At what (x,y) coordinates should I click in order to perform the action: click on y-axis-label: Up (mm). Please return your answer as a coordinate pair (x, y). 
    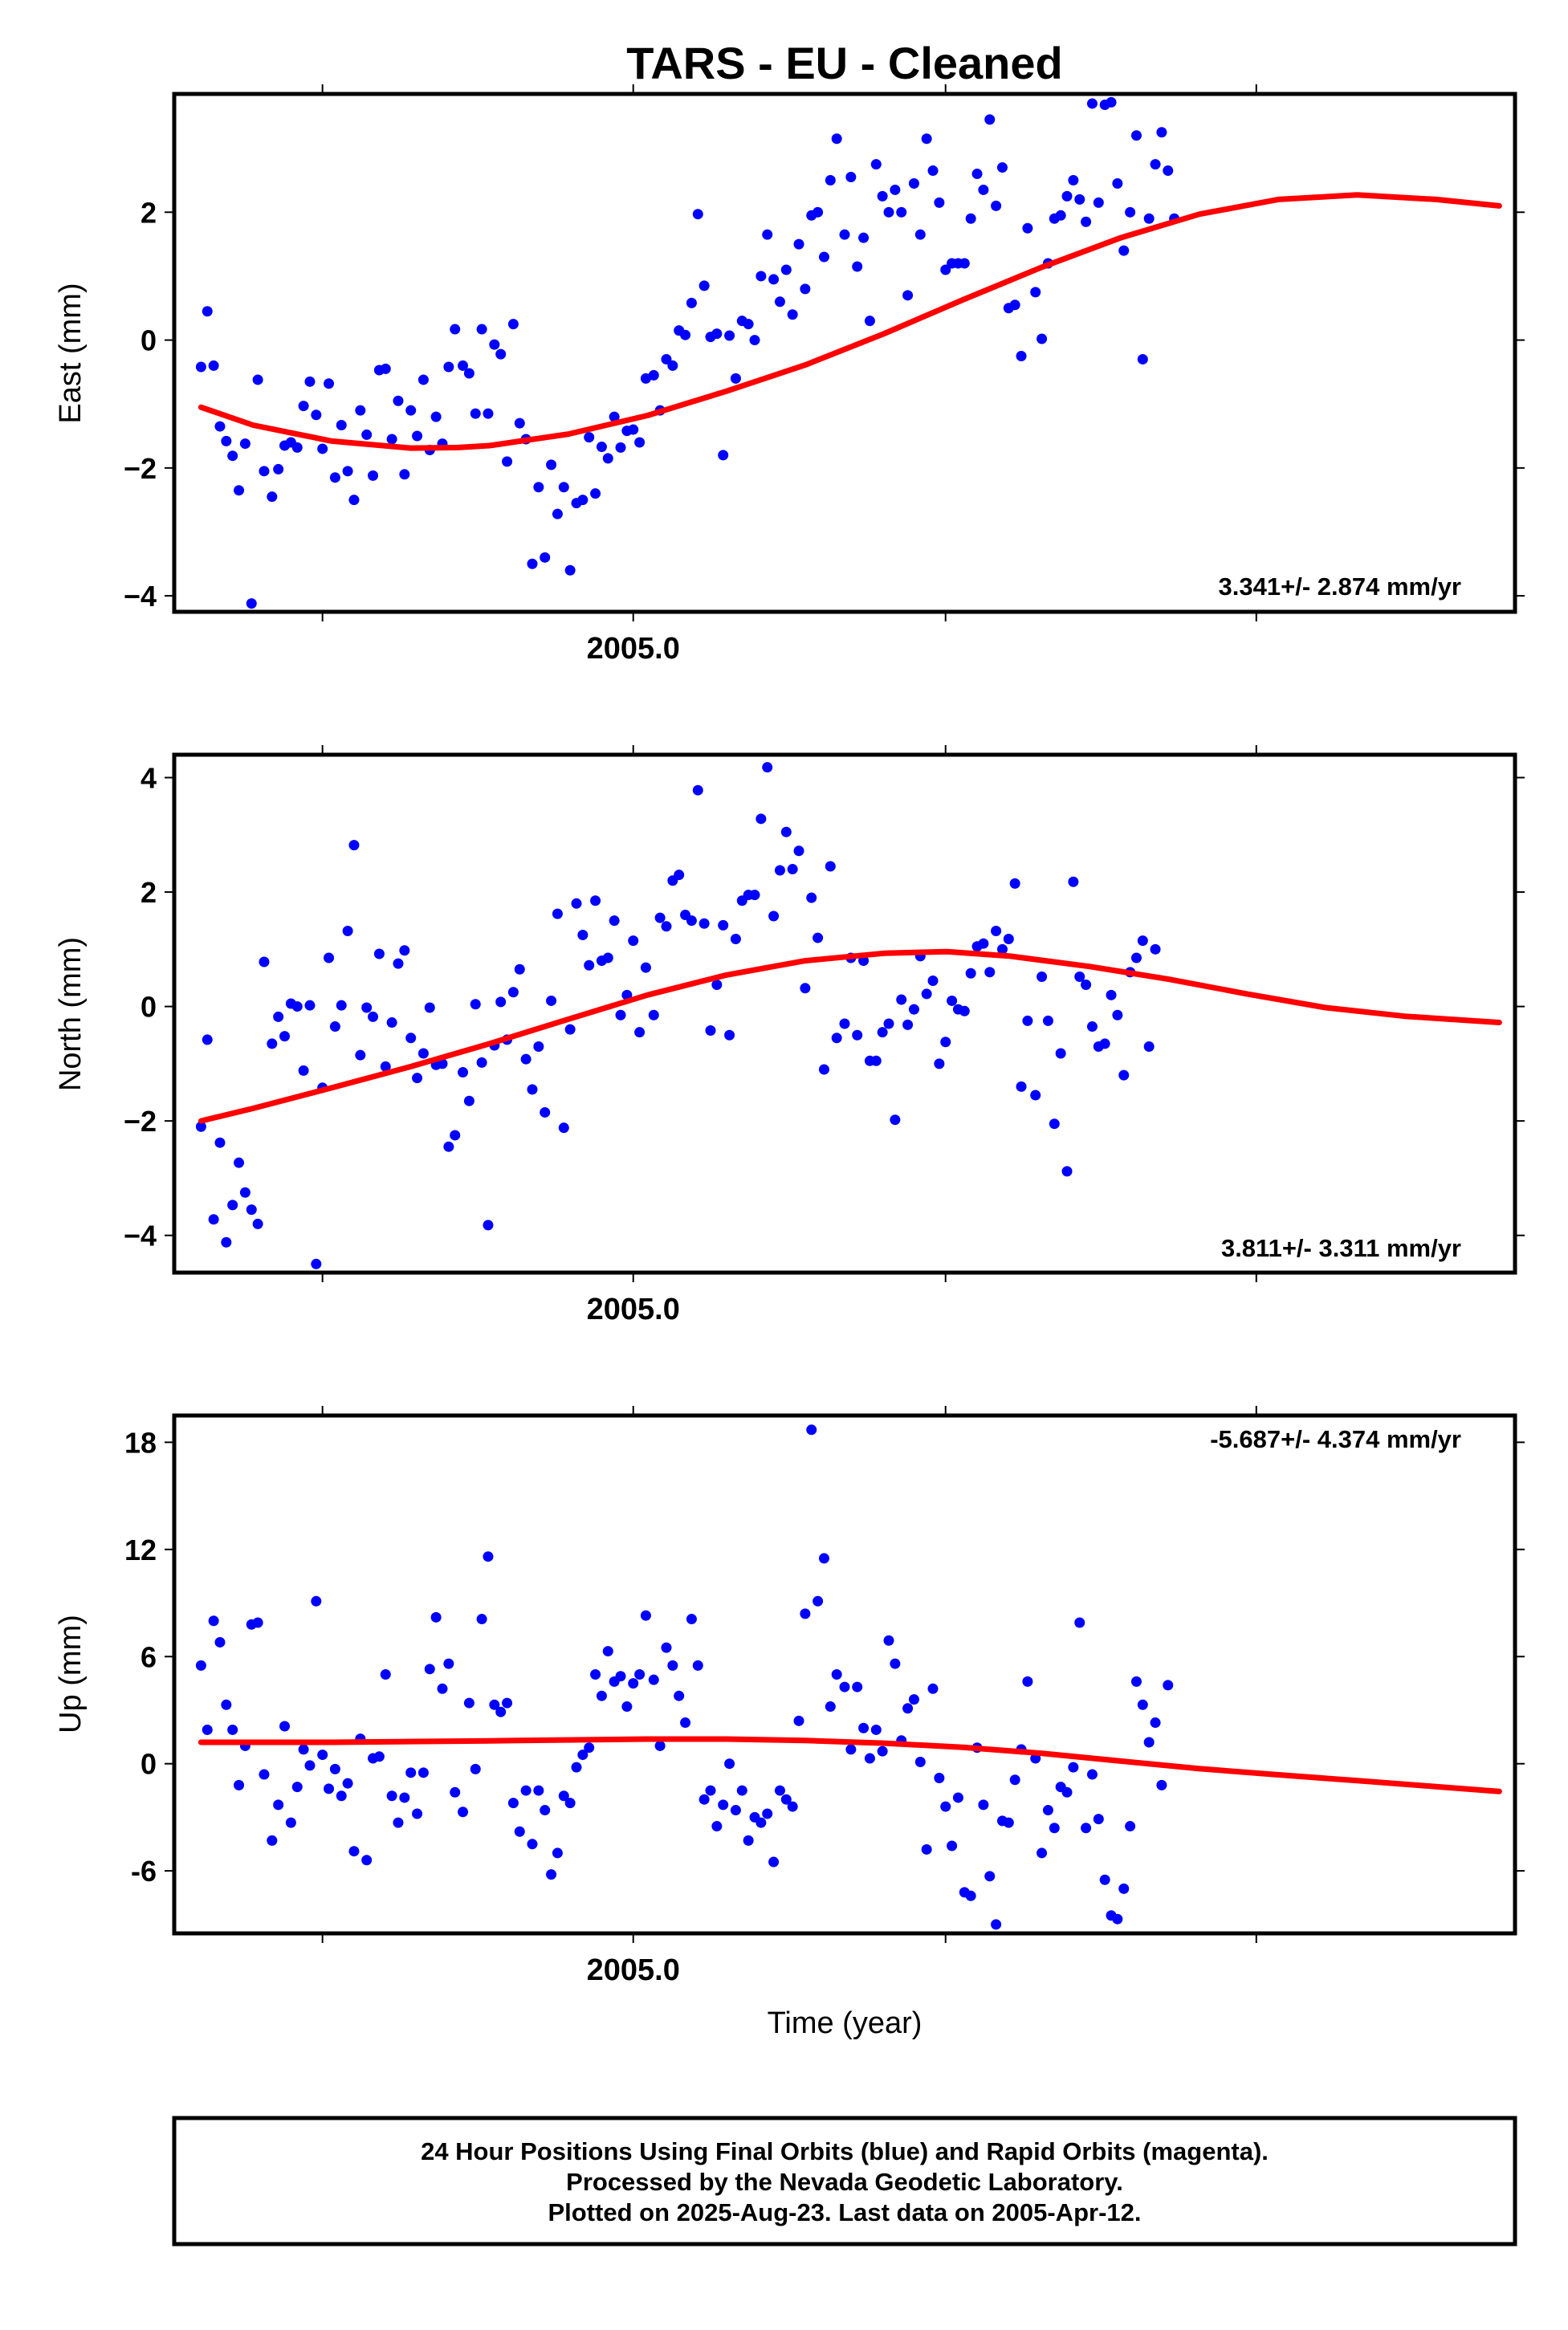
    Looking at the image, I should click on (71, 1674).